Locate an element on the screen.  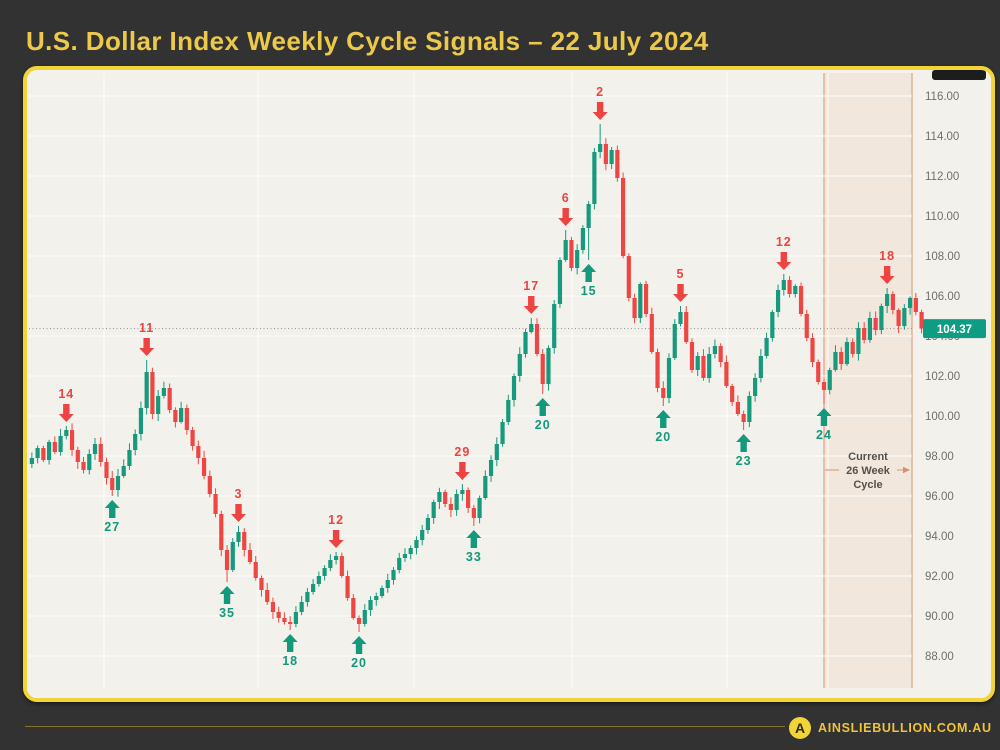
svg-text: 6 is located at coordinates (566, 198).